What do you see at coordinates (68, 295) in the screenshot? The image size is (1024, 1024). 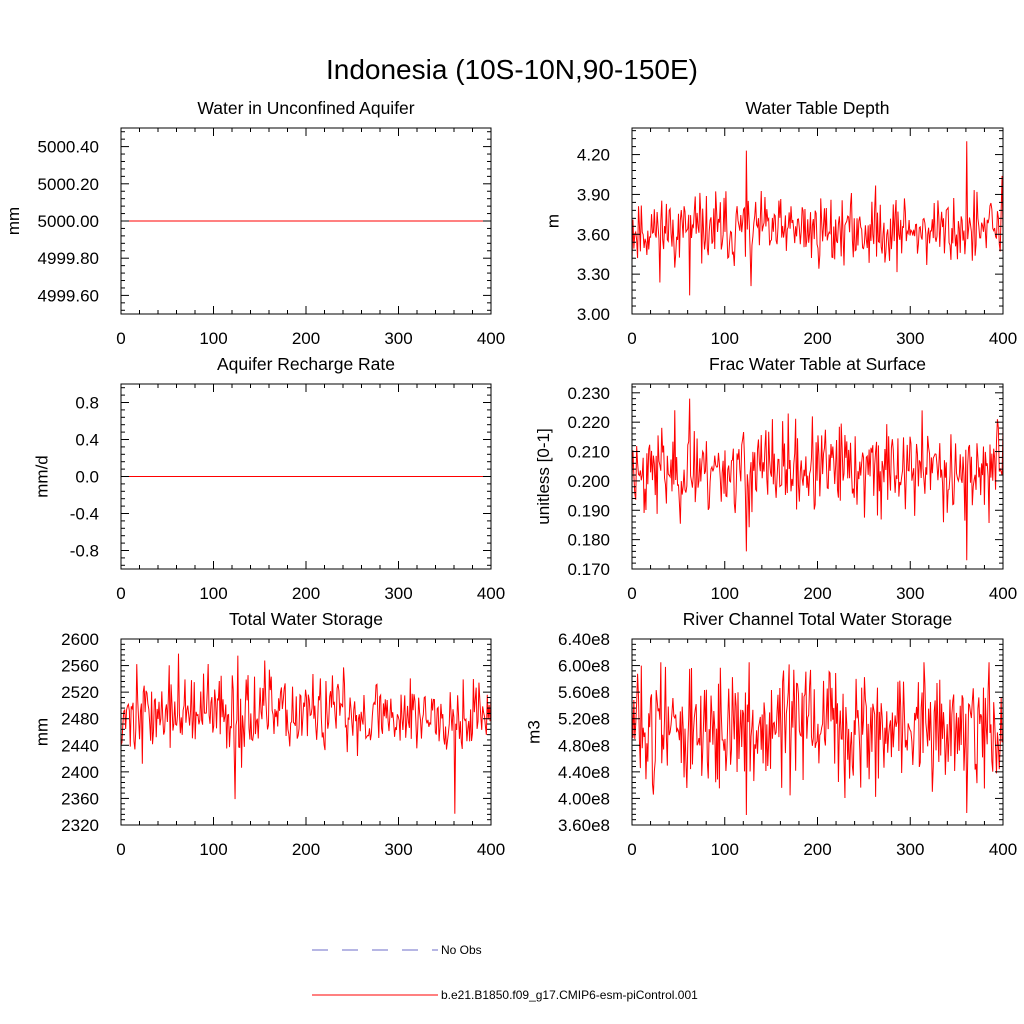 I see `y-tick-label: 4999.60` at bounding box center [68, 295].